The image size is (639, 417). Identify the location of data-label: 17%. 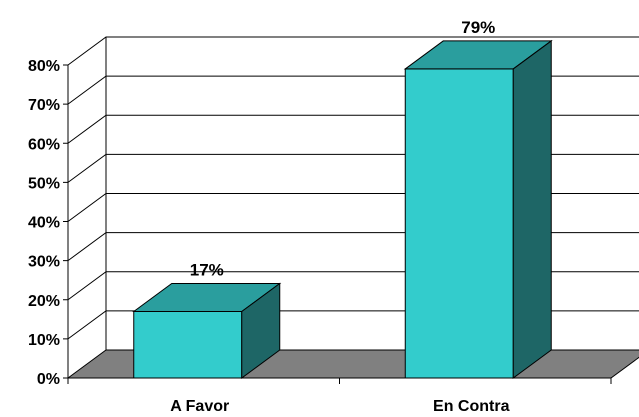
(207, 269).